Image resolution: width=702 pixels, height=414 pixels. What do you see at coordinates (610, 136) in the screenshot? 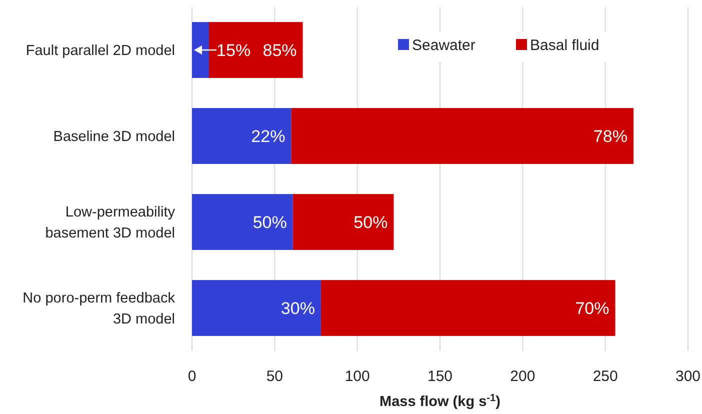
I see `annotation: 78%` at bounding box center [610, 136].